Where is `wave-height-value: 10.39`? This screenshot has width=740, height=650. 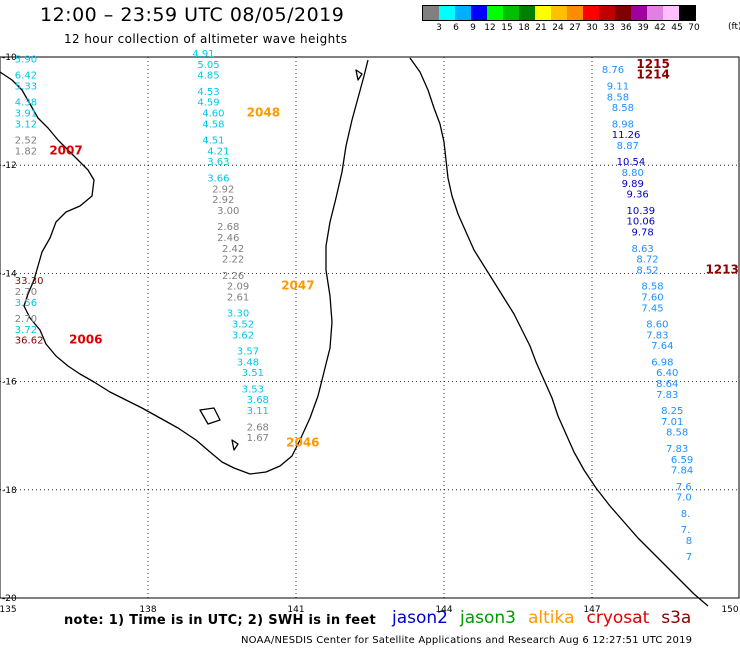 wave-height-value: 10.39 is located at coordinates (641, 211).